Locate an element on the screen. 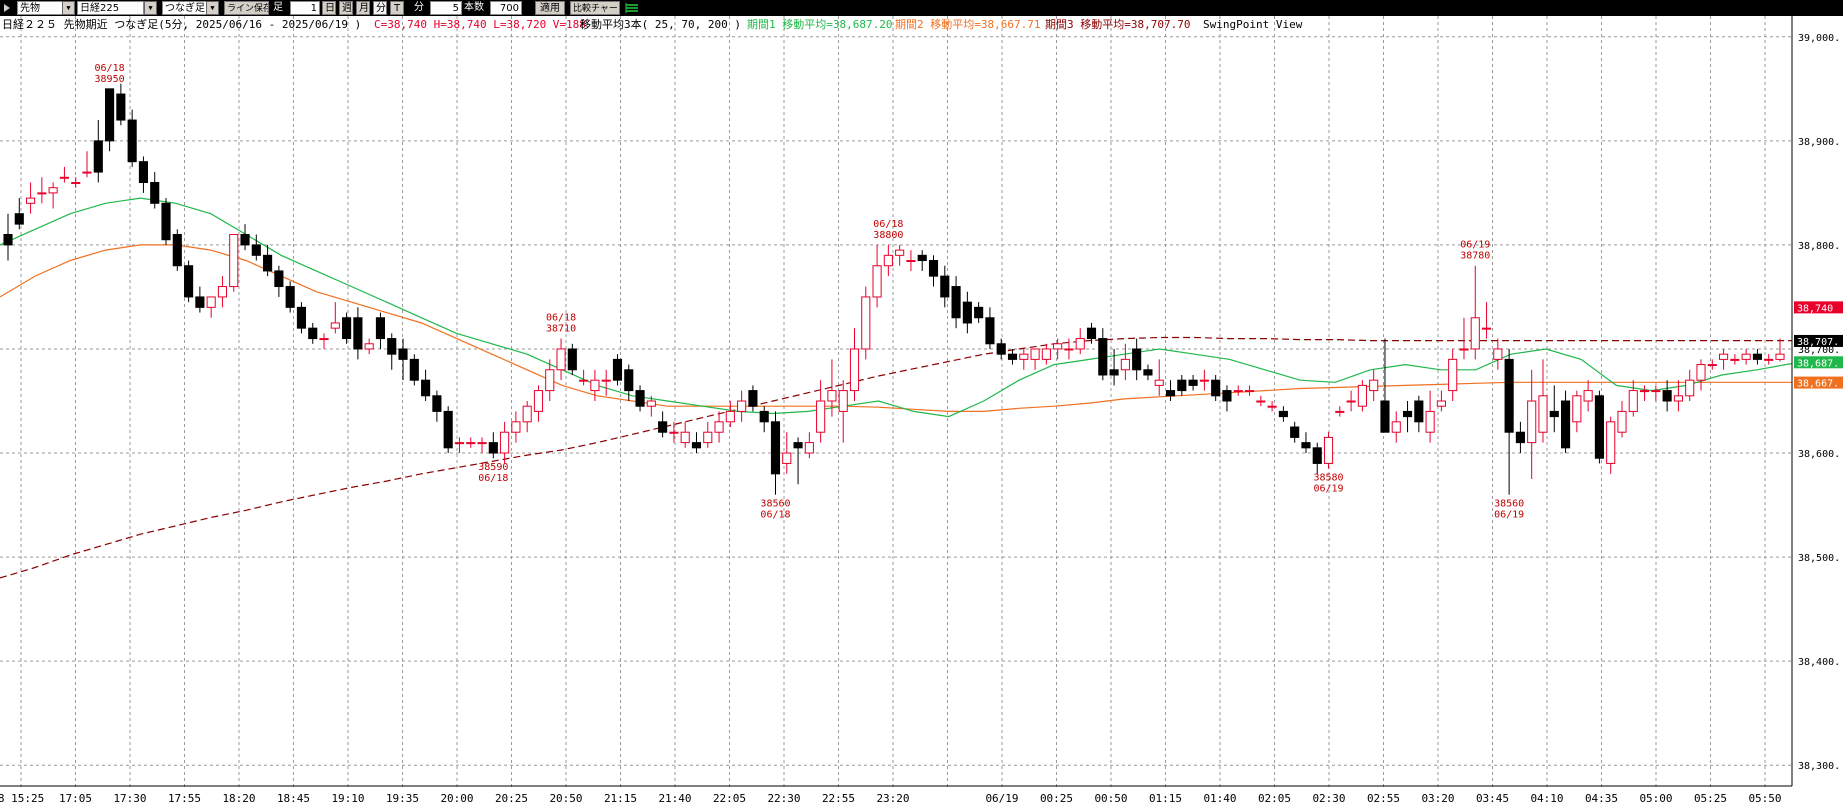 The image size is (1843, 809). market-select: 先物 is located at coordinates (40, 8).